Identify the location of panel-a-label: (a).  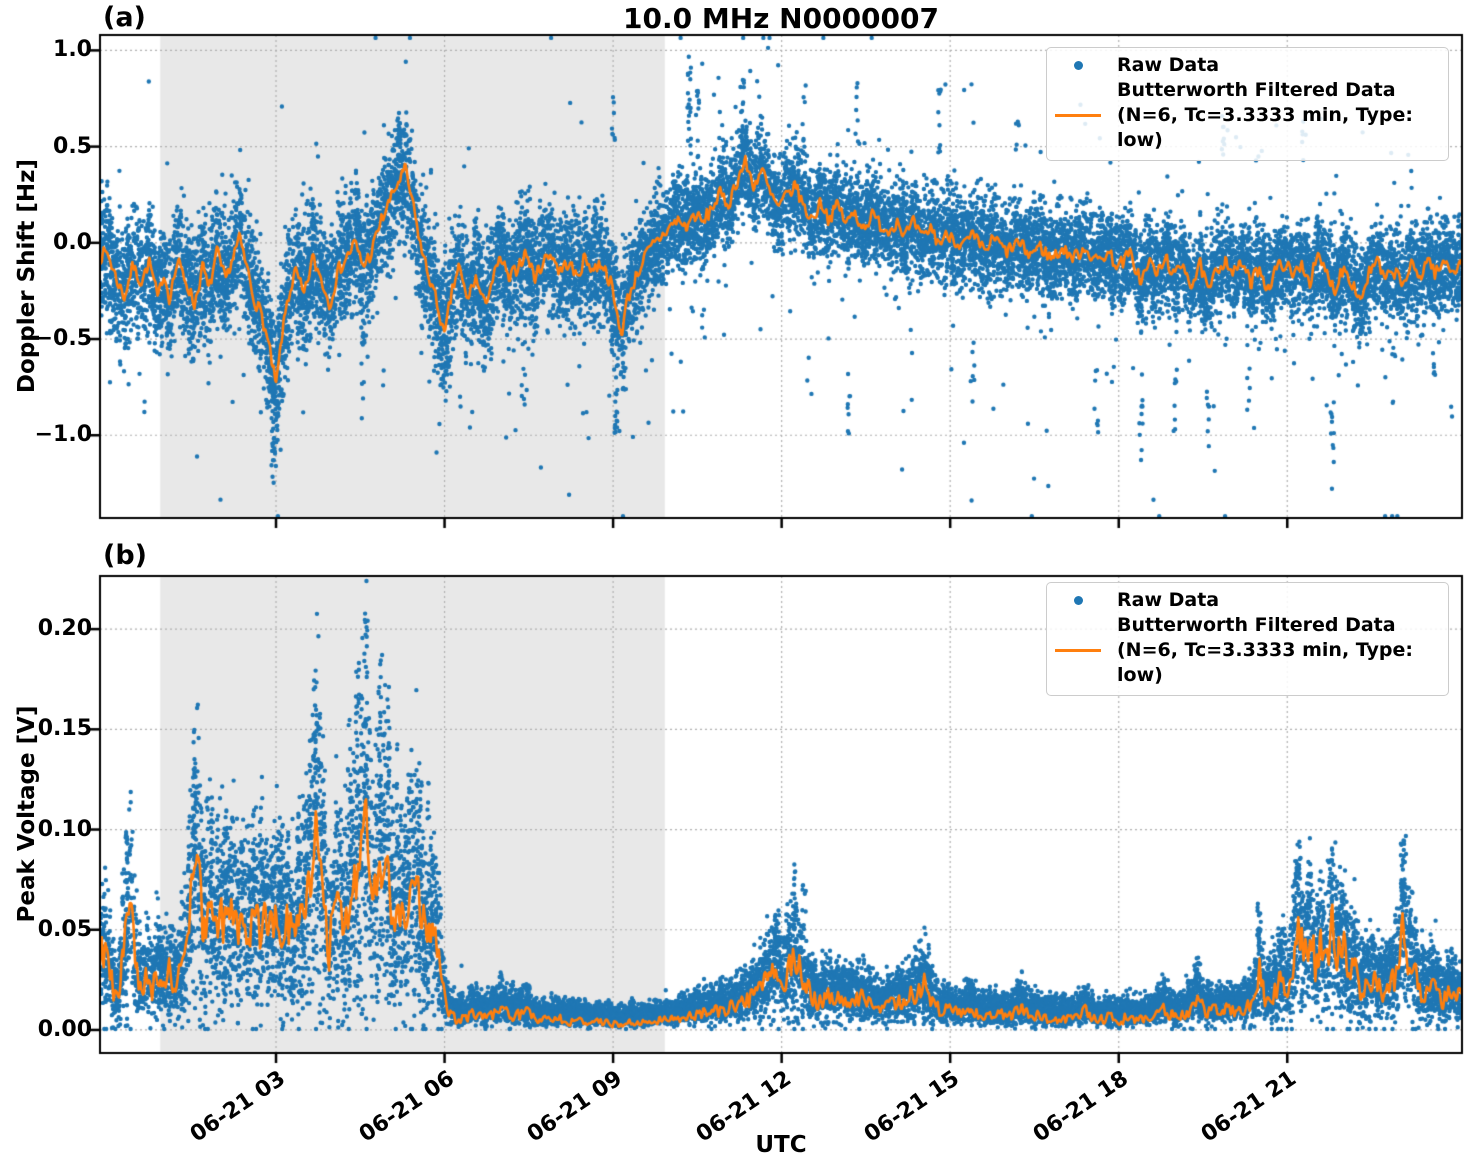
(124, 17).